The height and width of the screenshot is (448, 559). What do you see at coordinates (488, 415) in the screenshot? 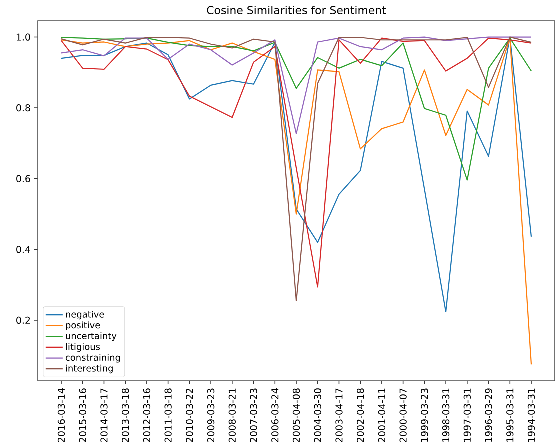
I see `x-tick-label: 1996-03-29` at bounding box center [488, 415].